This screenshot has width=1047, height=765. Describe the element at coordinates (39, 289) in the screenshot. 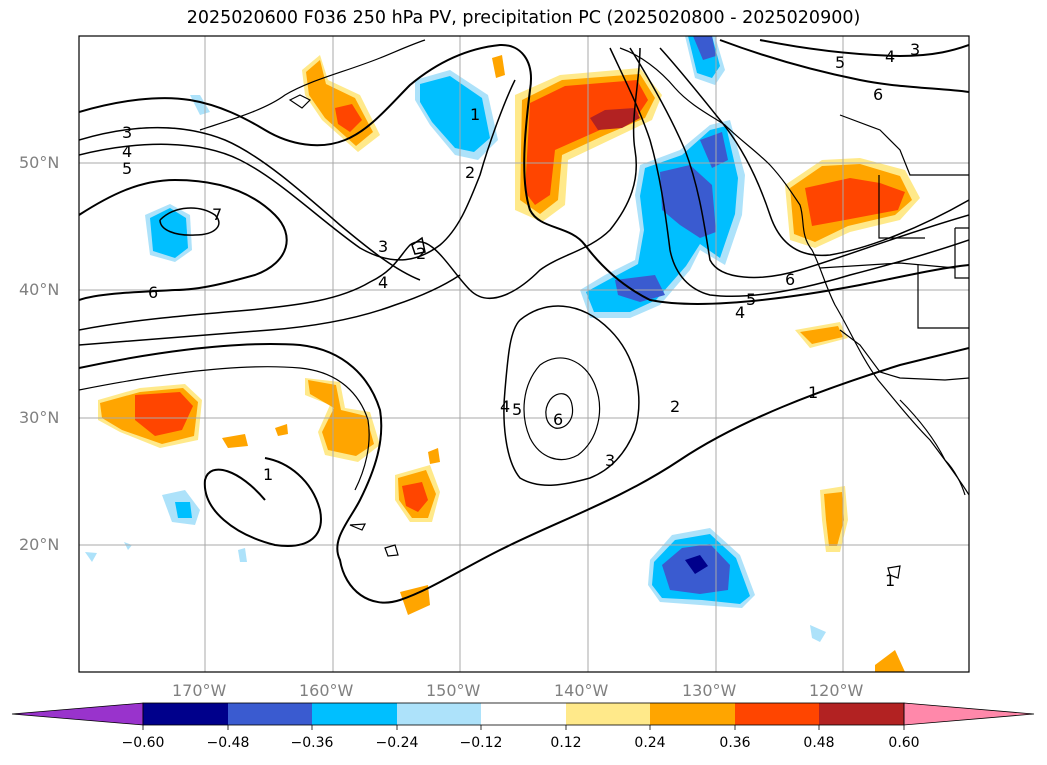

I see `lat-tick-label: 40°N` at that location.